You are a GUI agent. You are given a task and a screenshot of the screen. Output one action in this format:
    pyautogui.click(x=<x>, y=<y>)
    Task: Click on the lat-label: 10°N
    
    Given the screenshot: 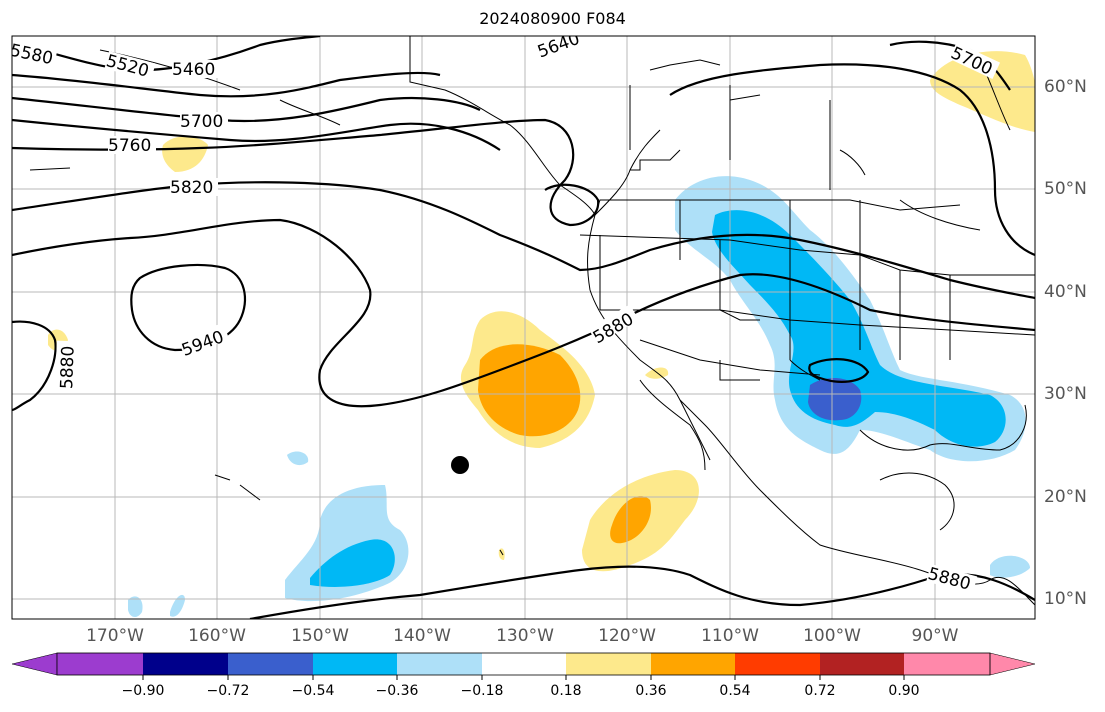 What is the action you would take?
    pyautogui.click(x=1065, y=599)
    